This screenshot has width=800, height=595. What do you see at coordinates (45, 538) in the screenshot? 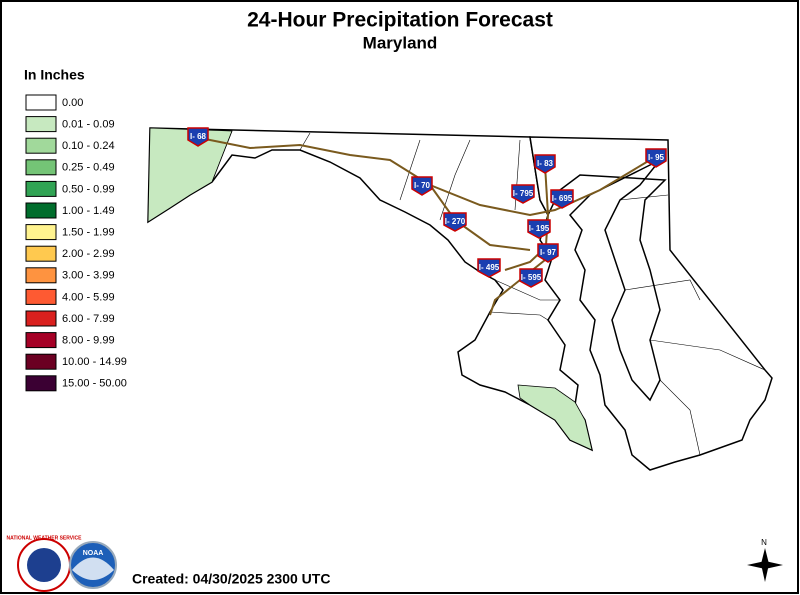
I see `nws-text: NATIONAL WEATHER SERVICE` at bounding box center [45, 538].